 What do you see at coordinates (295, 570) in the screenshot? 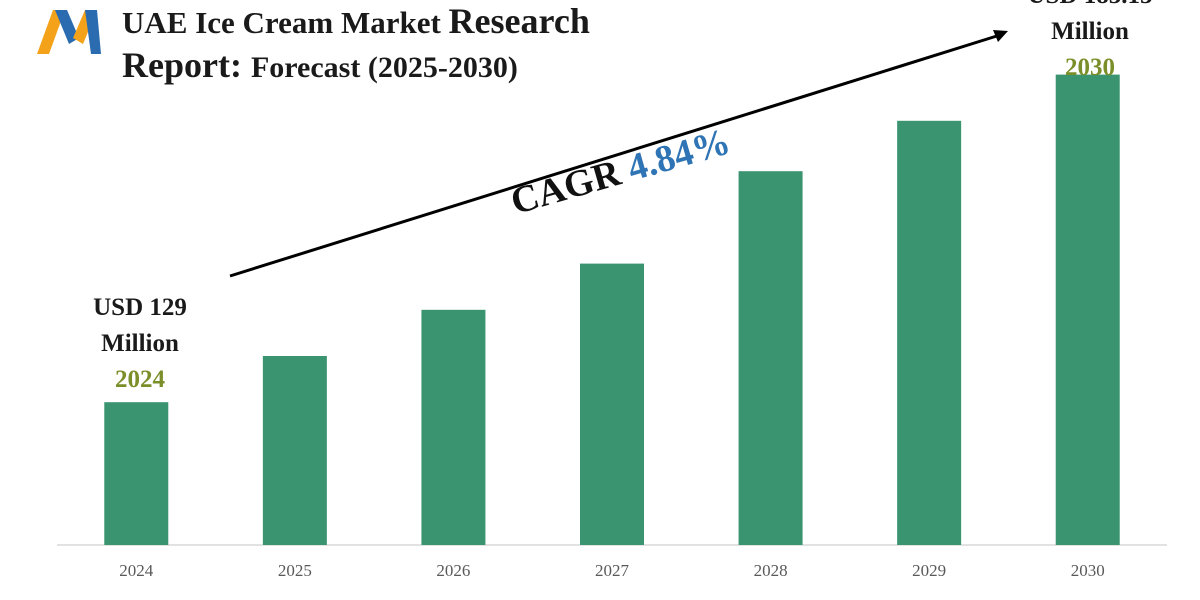
I see `x-tick-label-2025: 2025` at bounding box center [295, 570].